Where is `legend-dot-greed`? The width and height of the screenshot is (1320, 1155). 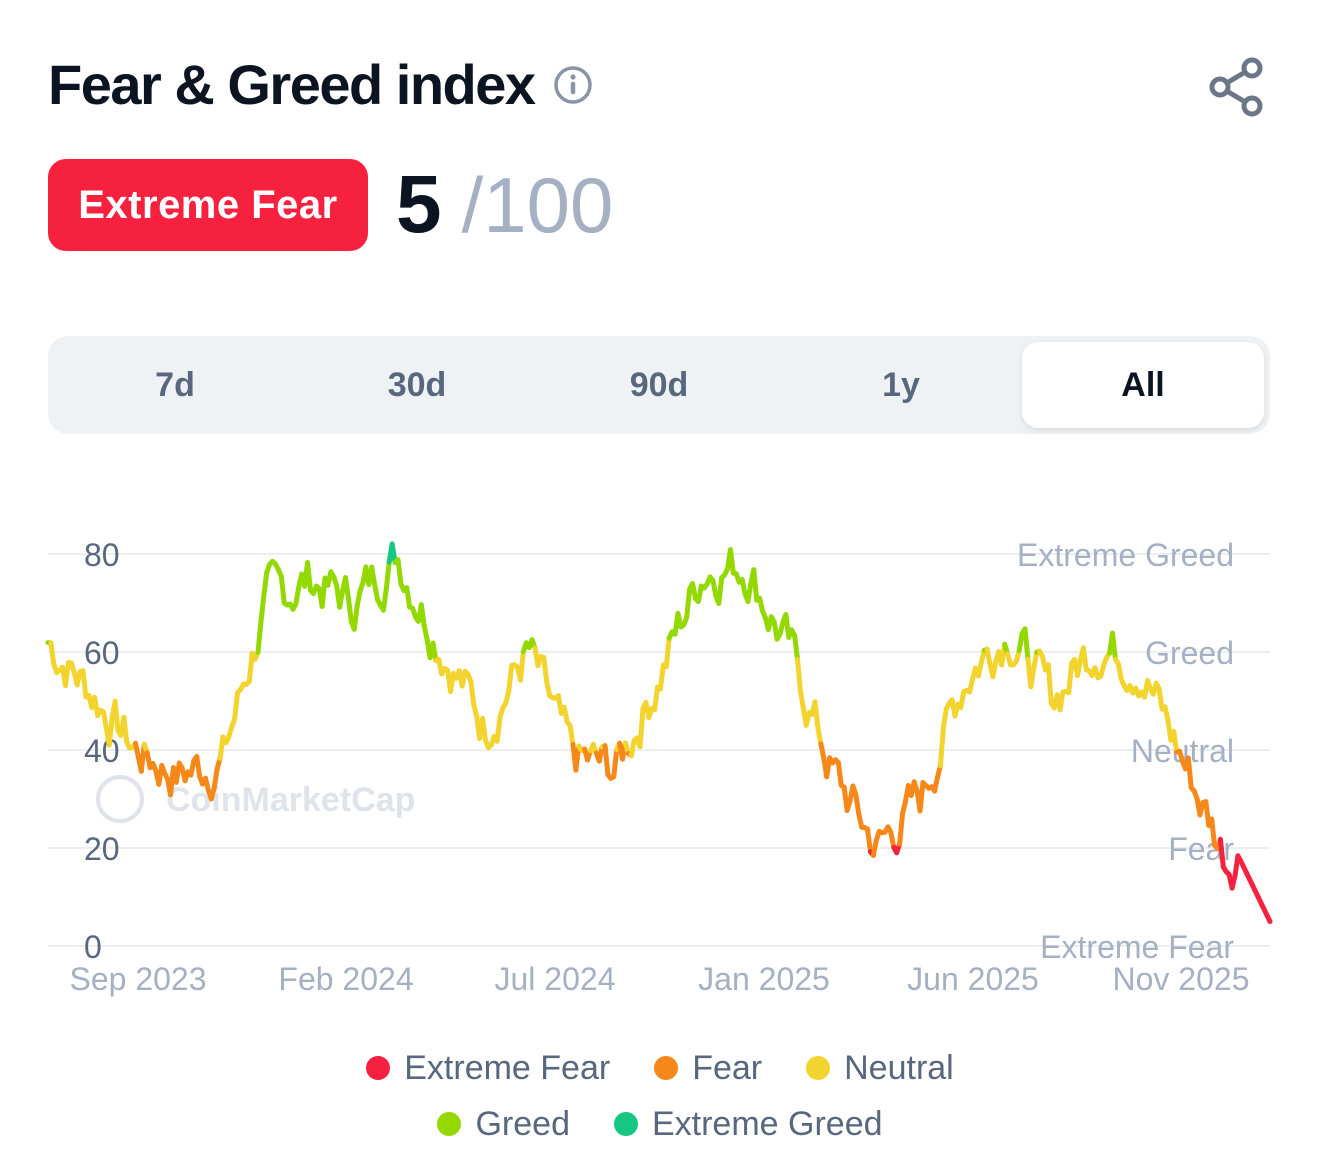 legend-dot-greed is located at coordinates (449, 1124).